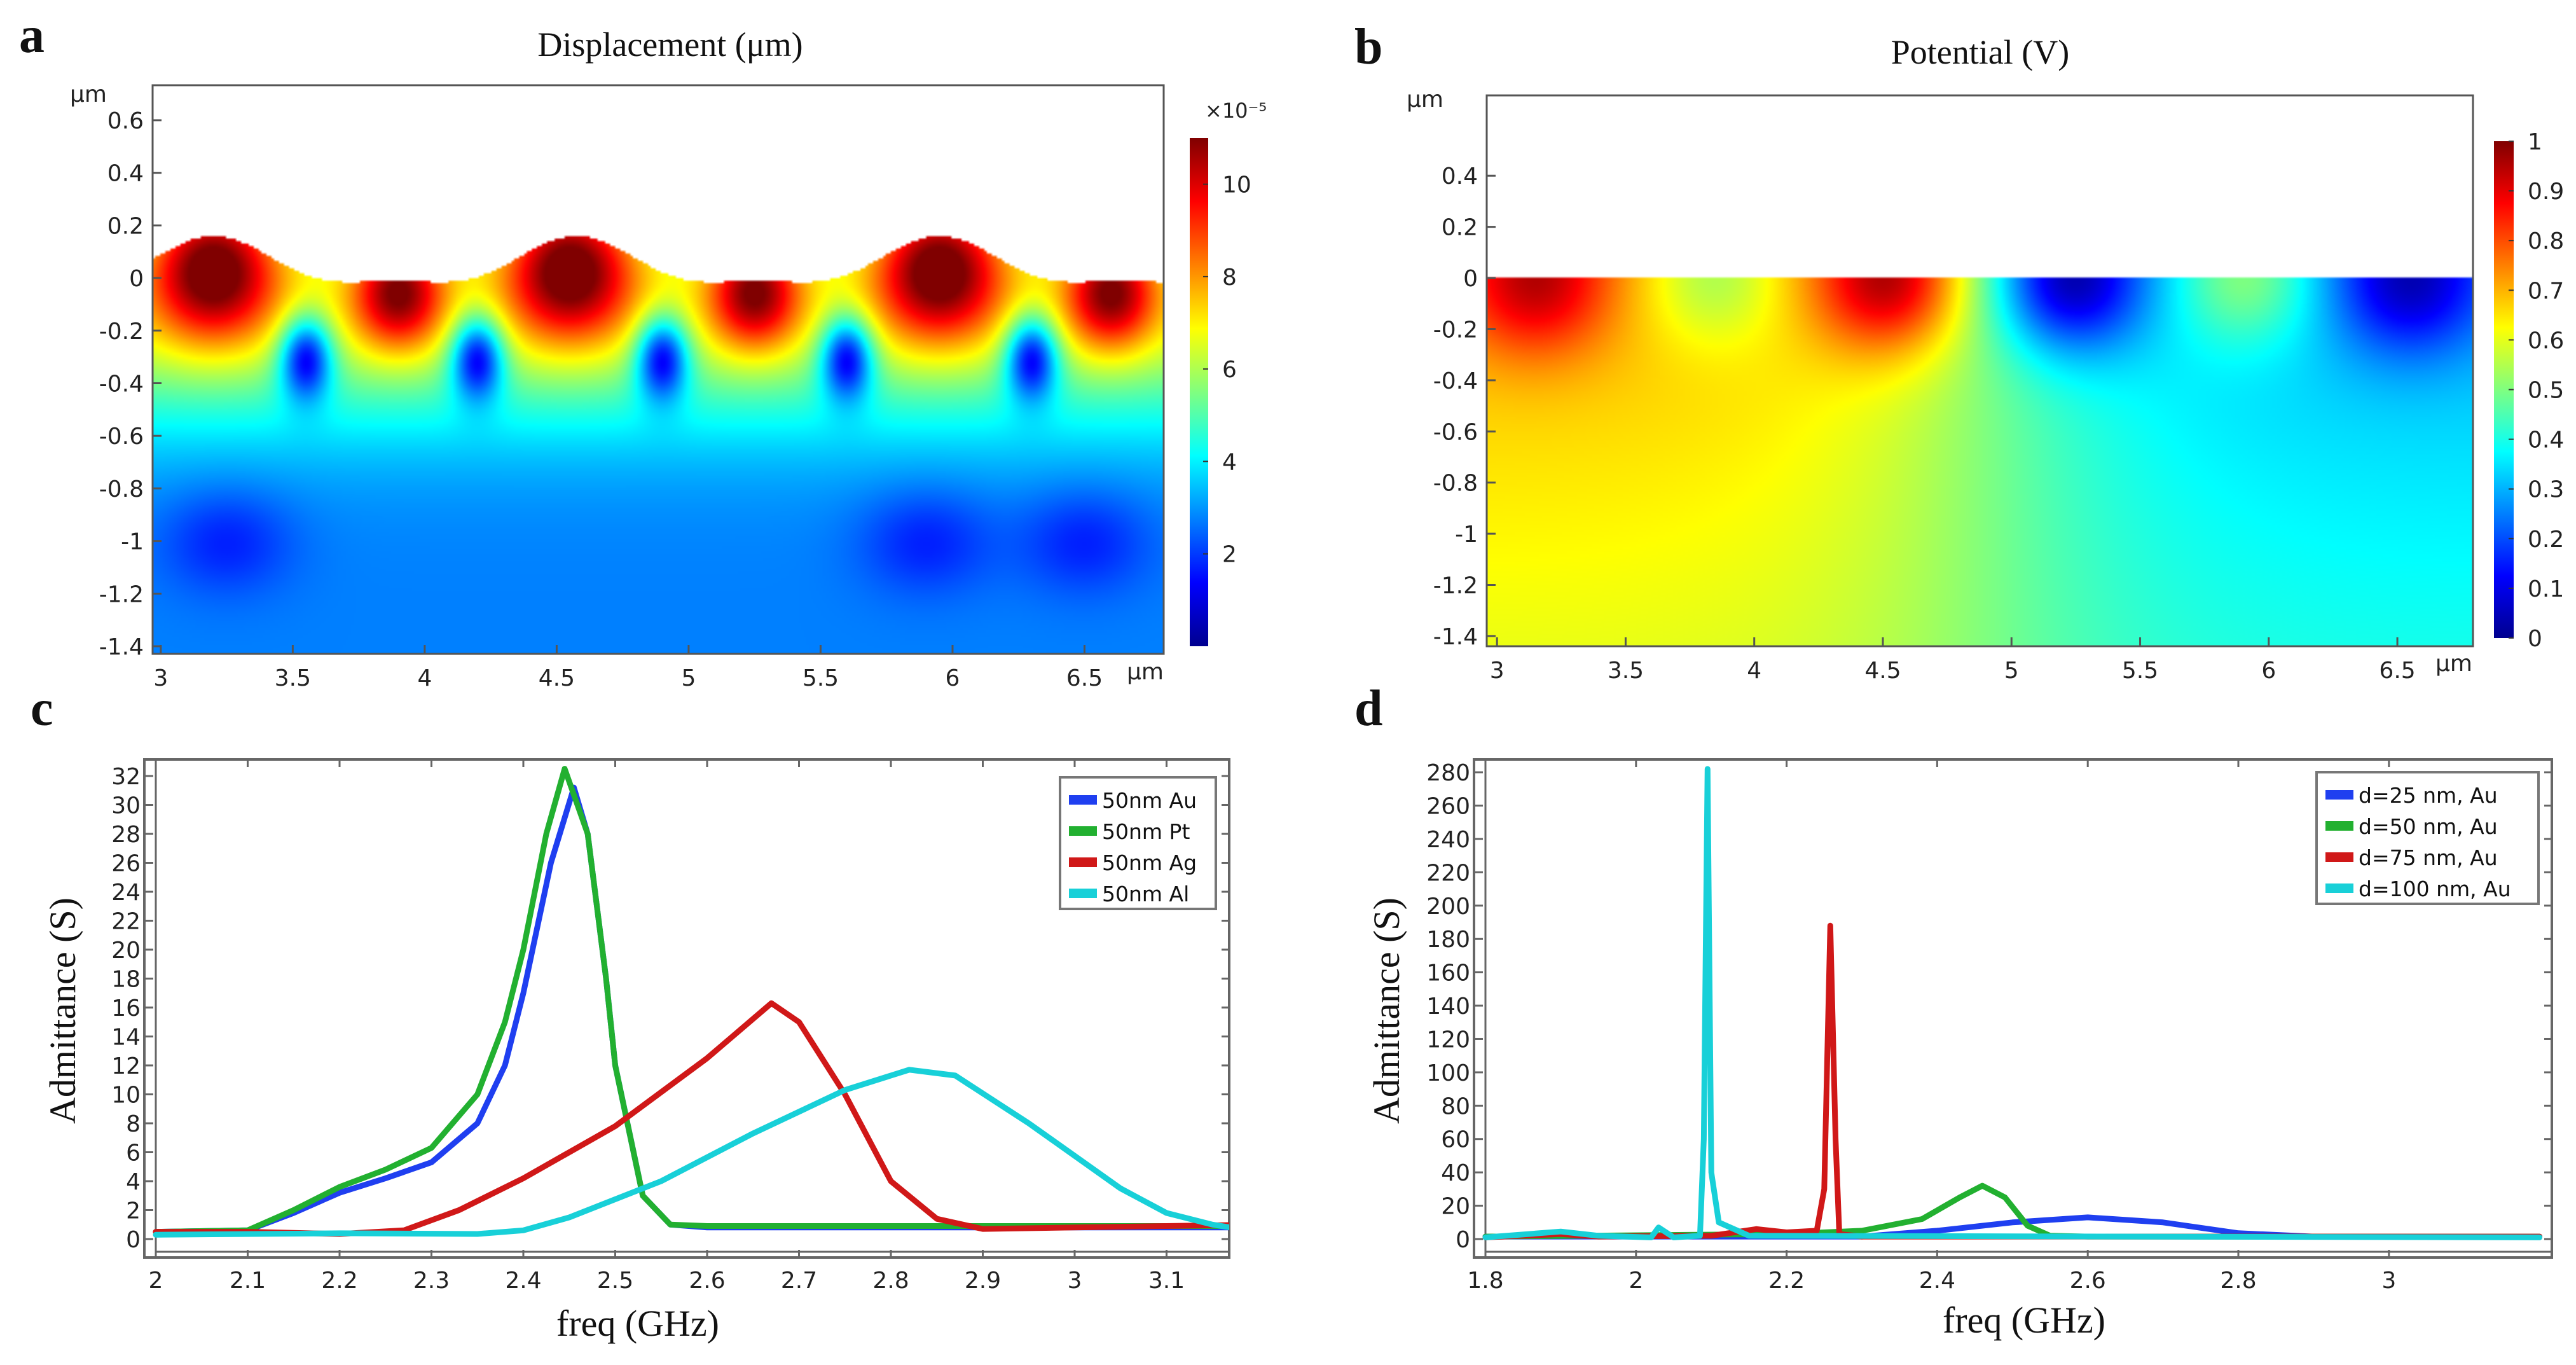 Image resolution: width=2576 pixels, height=1365 pixels. Describe the element at coordinates (1368, 709) in the screenshot. I see `panel-letter-d: d` at that location.